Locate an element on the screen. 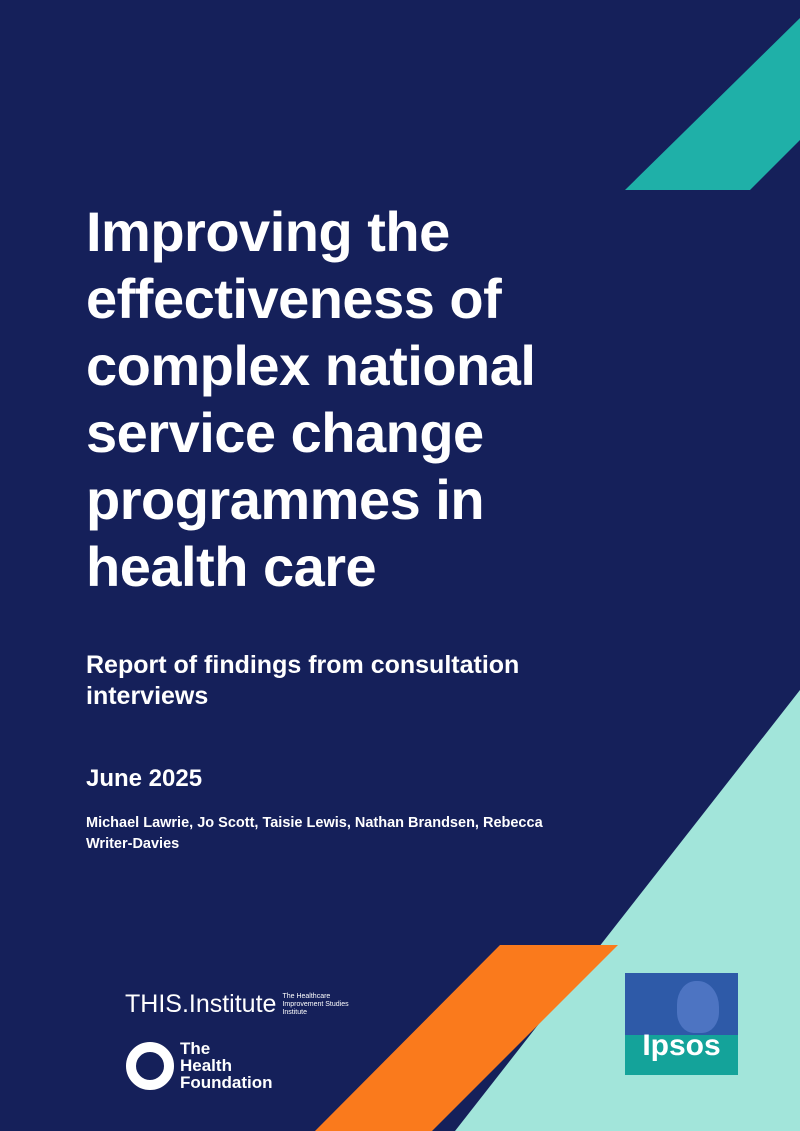  health-foundation-logo: The Health Foundation is located at coordinates (226, 1065).